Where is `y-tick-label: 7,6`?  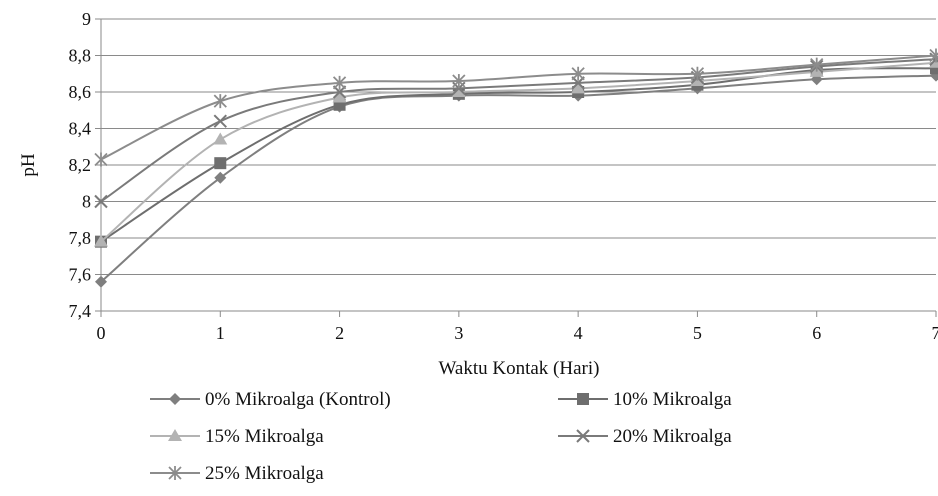 y-tick-label: 7,6 is located at coordinates (80, 275).